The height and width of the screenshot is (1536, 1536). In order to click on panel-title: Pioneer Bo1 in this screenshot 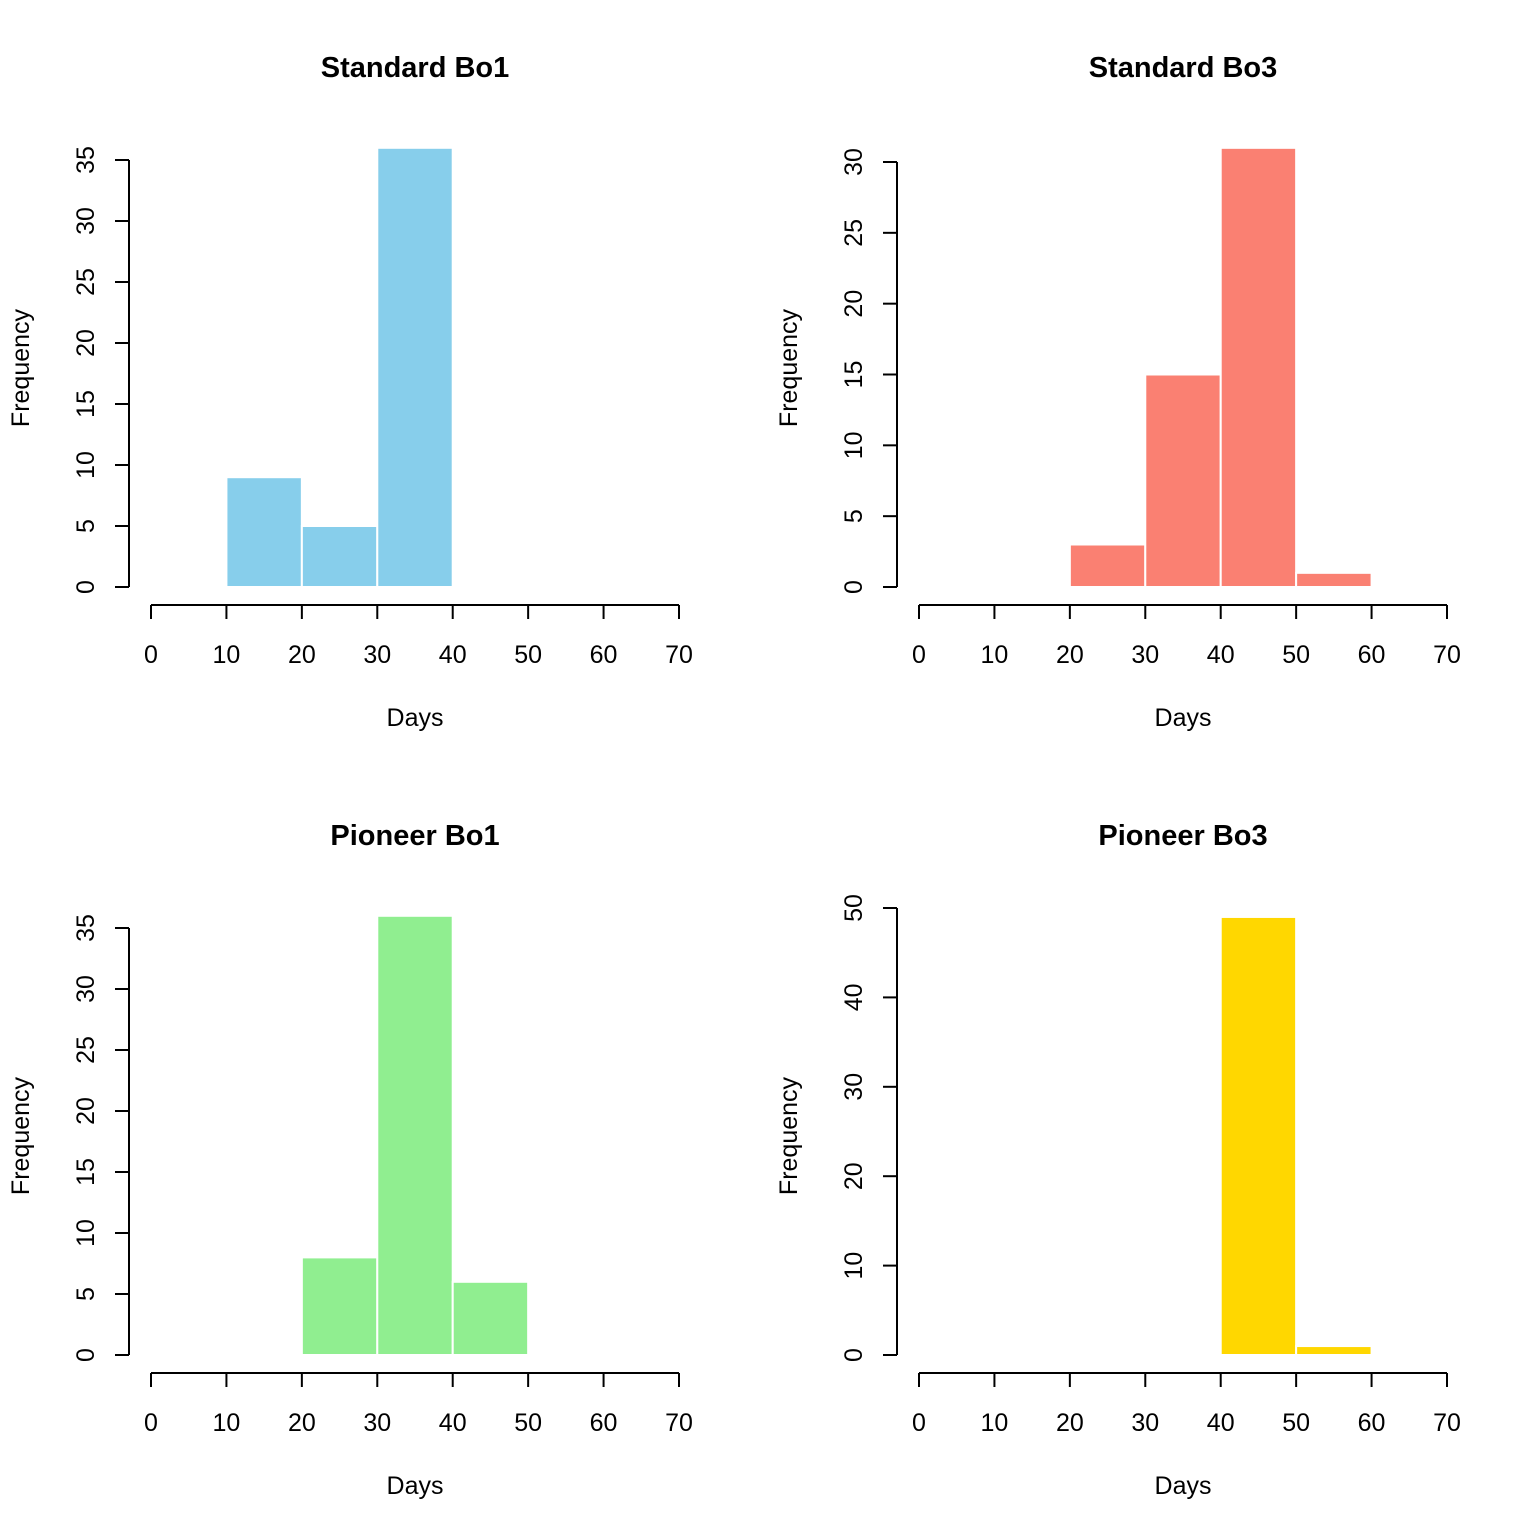, I will do `click(414, 836)`.